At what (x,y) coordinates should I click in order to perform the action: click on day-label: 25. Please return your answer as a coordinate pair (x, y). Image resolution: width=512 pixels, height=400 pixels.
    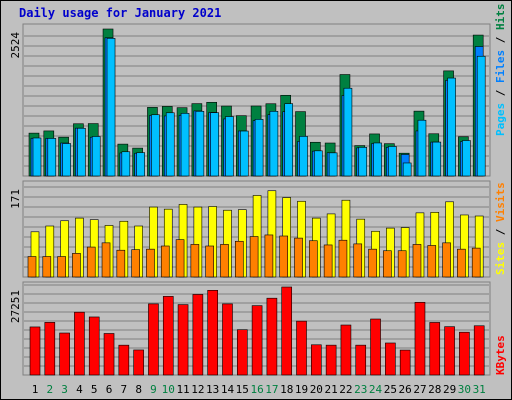
    Looking at the image, I should click on (390, 389).